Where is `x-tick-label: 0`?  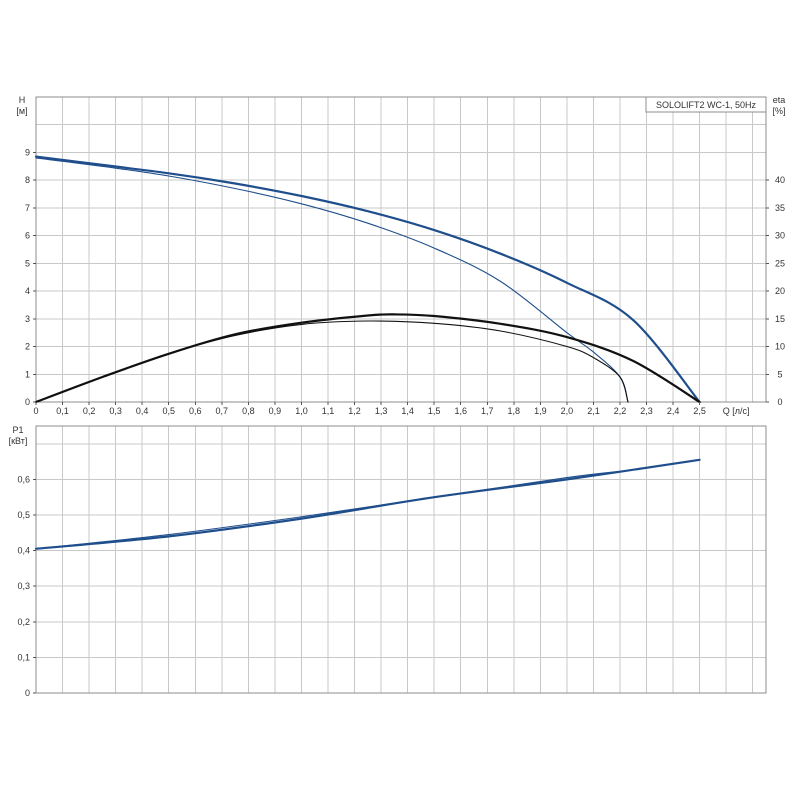
x-tick-label: 0 is located at coordinates (35, 411).